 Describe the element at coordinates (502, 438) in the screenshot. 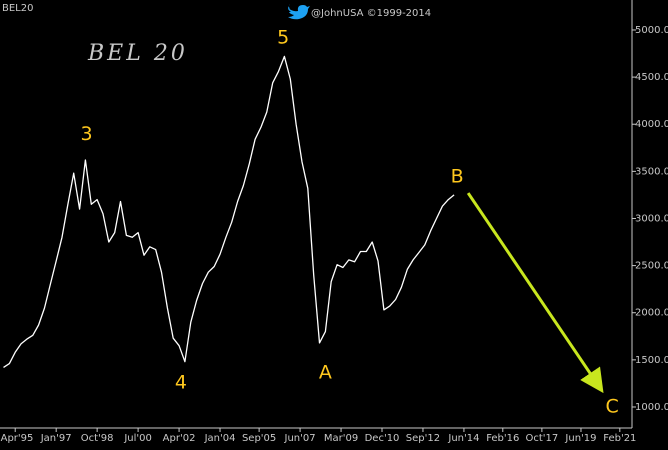

I see `x-tick-label: Feb'16` at that location.